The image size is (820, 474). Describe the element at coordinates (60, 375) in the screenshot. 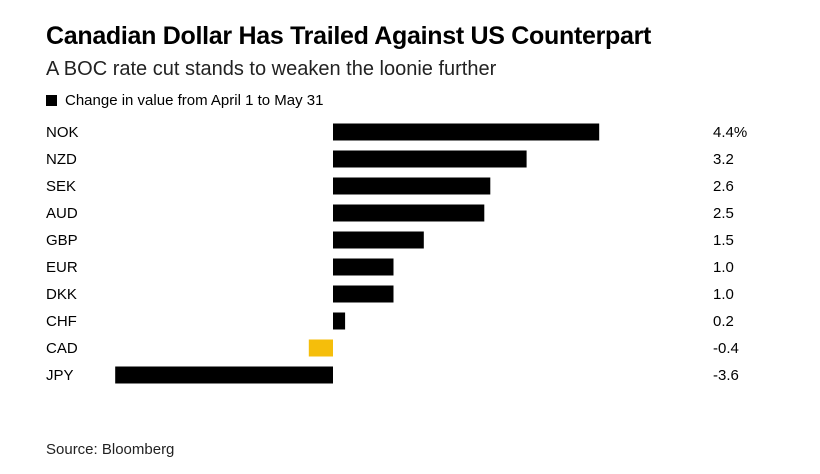

I see `category-label-jpy: JPY` at that location.